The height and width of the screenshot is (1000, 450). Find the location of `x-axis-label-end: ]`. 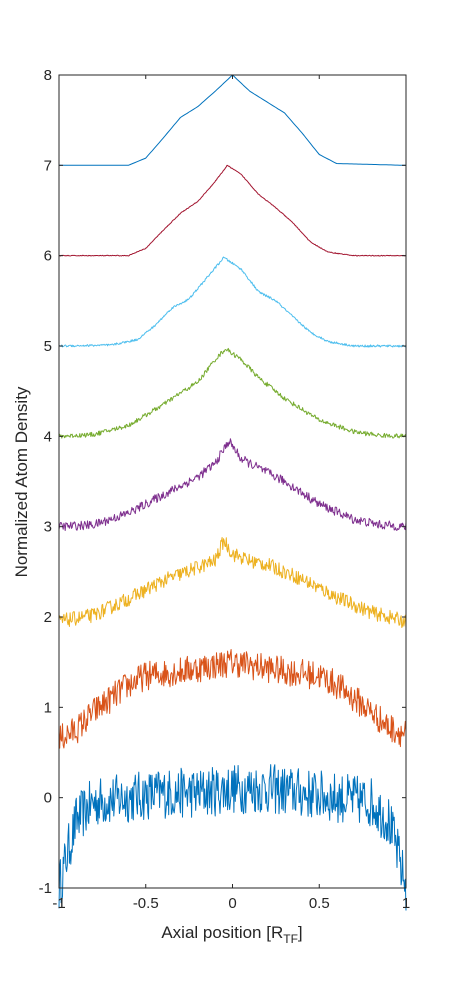

x-axis-label-end: ] is located at coordinates (300, 932).